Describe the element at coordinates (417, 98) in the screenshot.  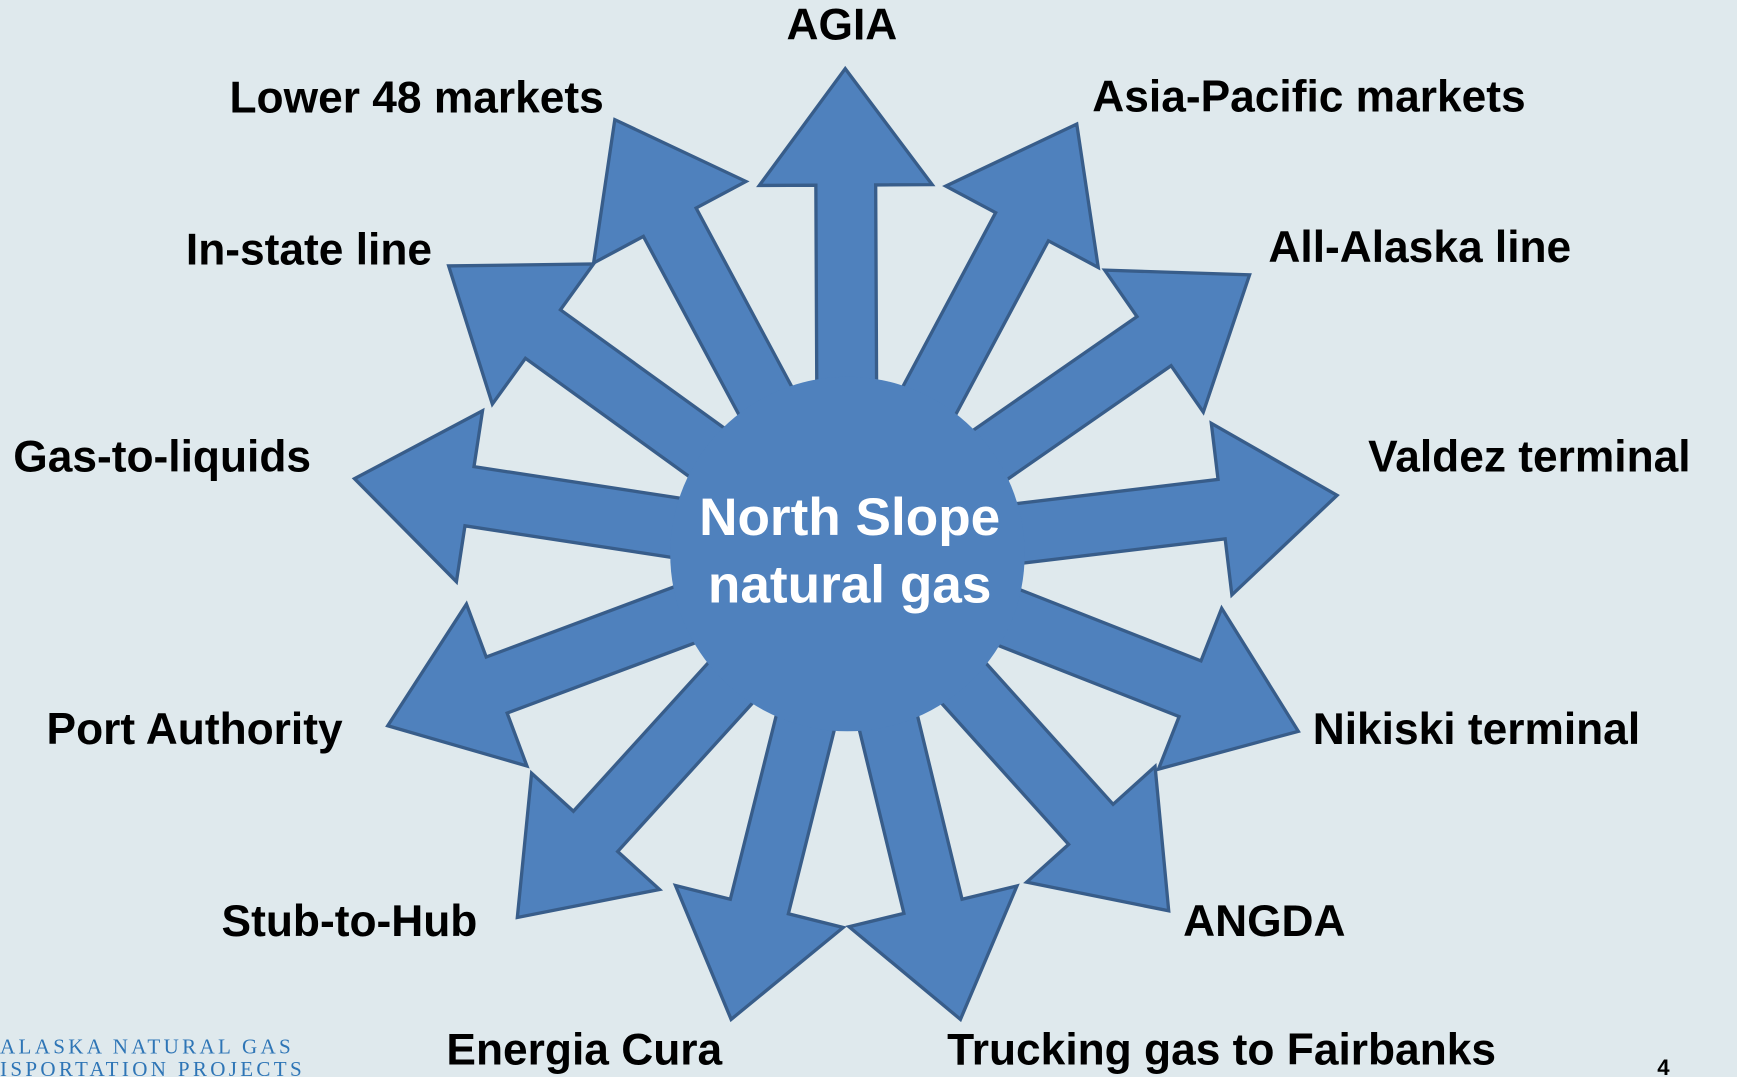
I see `node-label: Lower 48 markets` at that location.